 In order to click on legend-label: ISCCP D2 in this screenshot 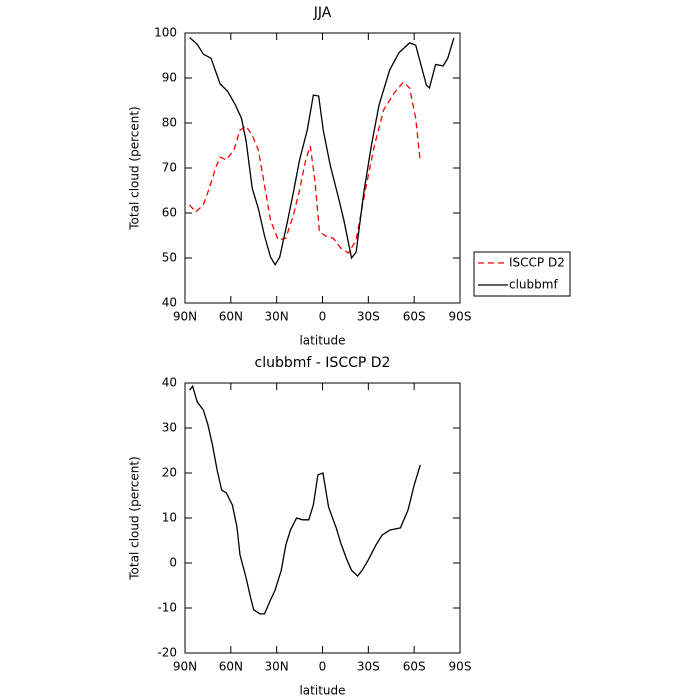, I will do `click(537, 263)`.